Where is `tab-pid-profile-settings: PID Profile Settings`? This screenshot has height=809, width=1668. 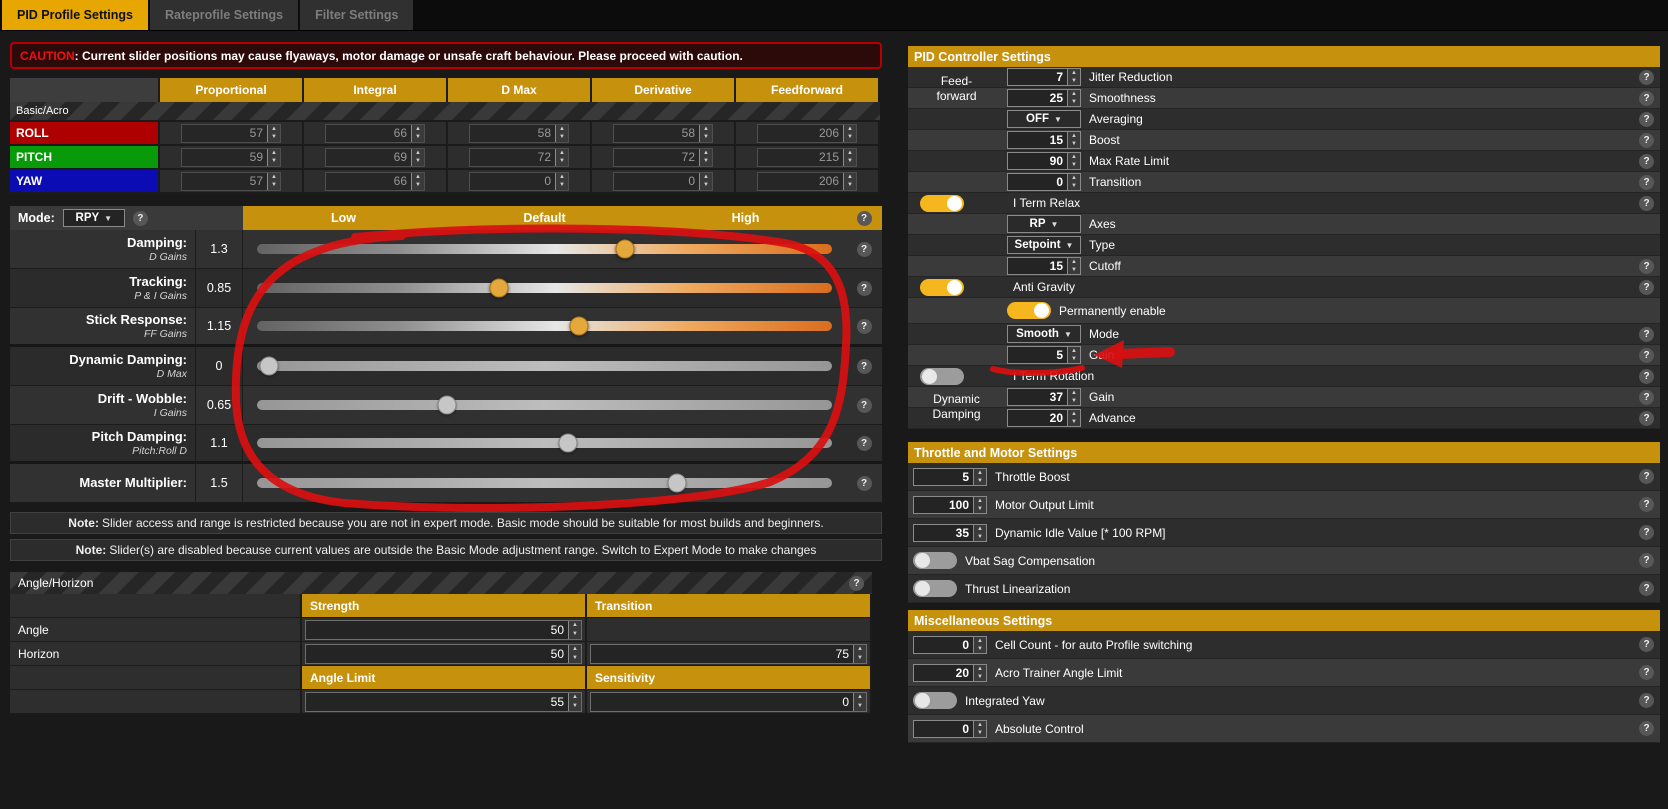
tab-pid-profile-settings: PID Profile Settings is located at coordinates (75, 15).